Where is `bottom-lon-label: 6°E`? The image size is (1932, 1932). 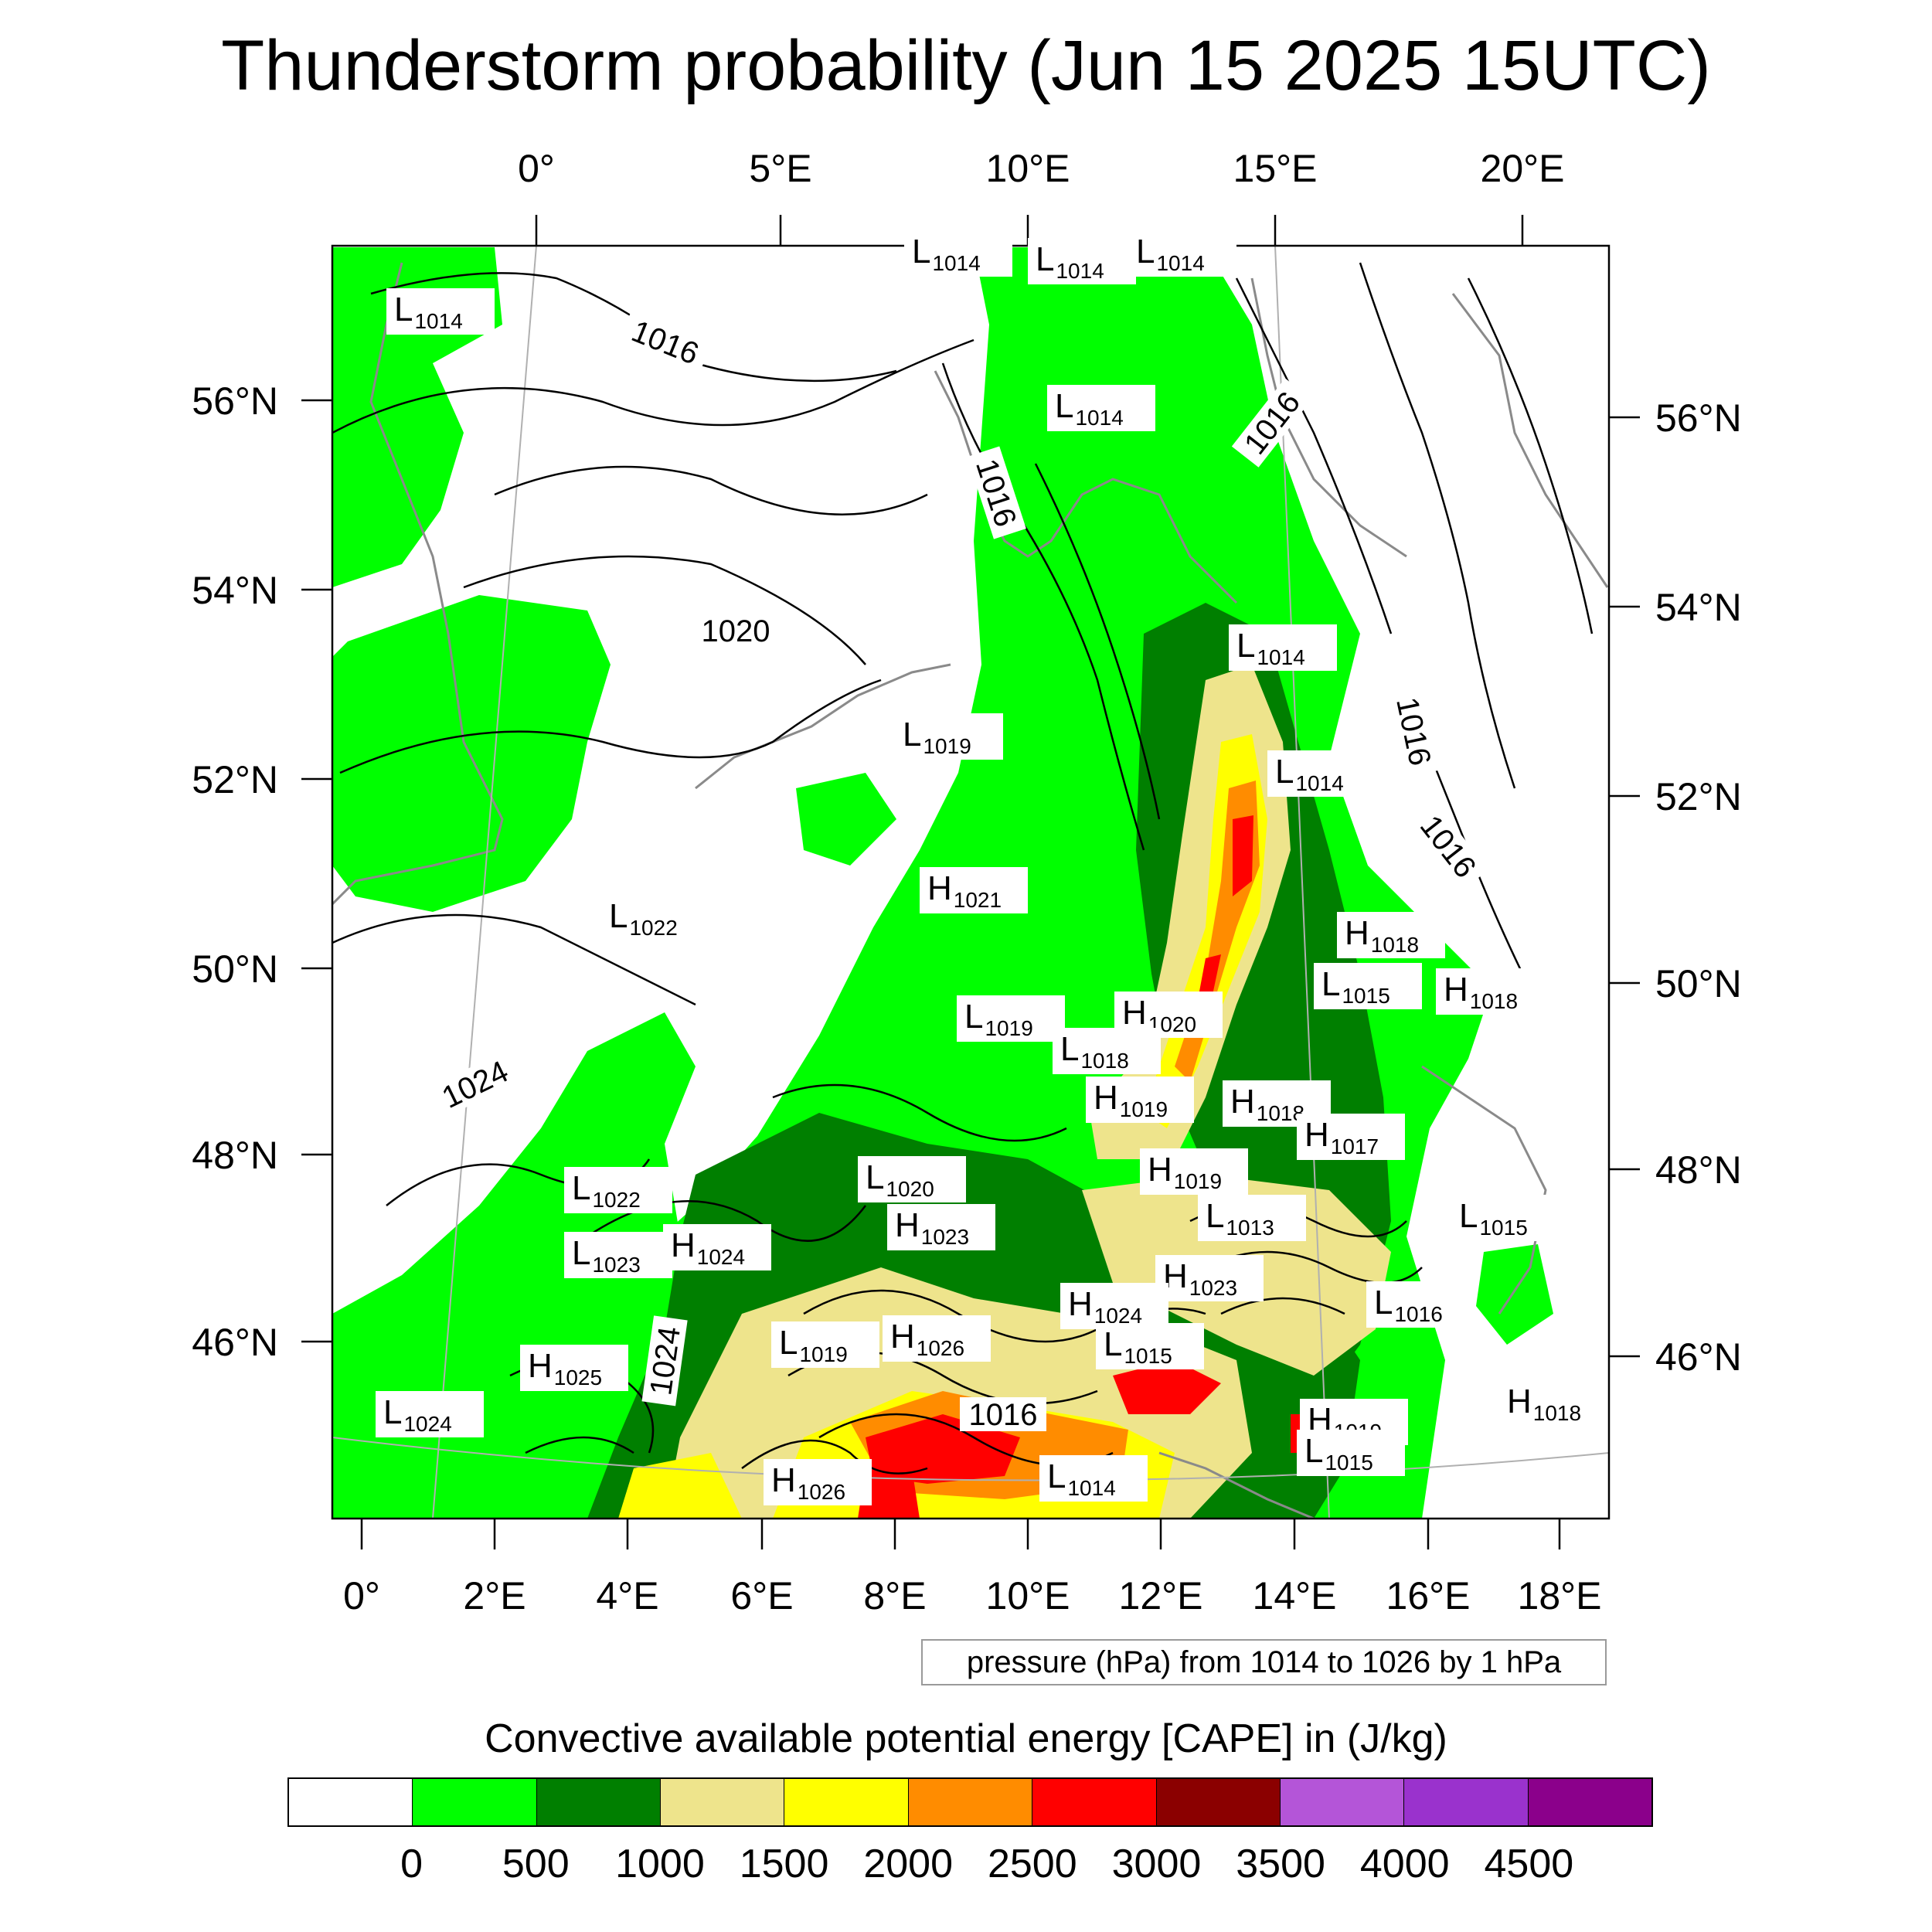
bottom-lon-label: 6°E is located at coordinates (762, 1596).